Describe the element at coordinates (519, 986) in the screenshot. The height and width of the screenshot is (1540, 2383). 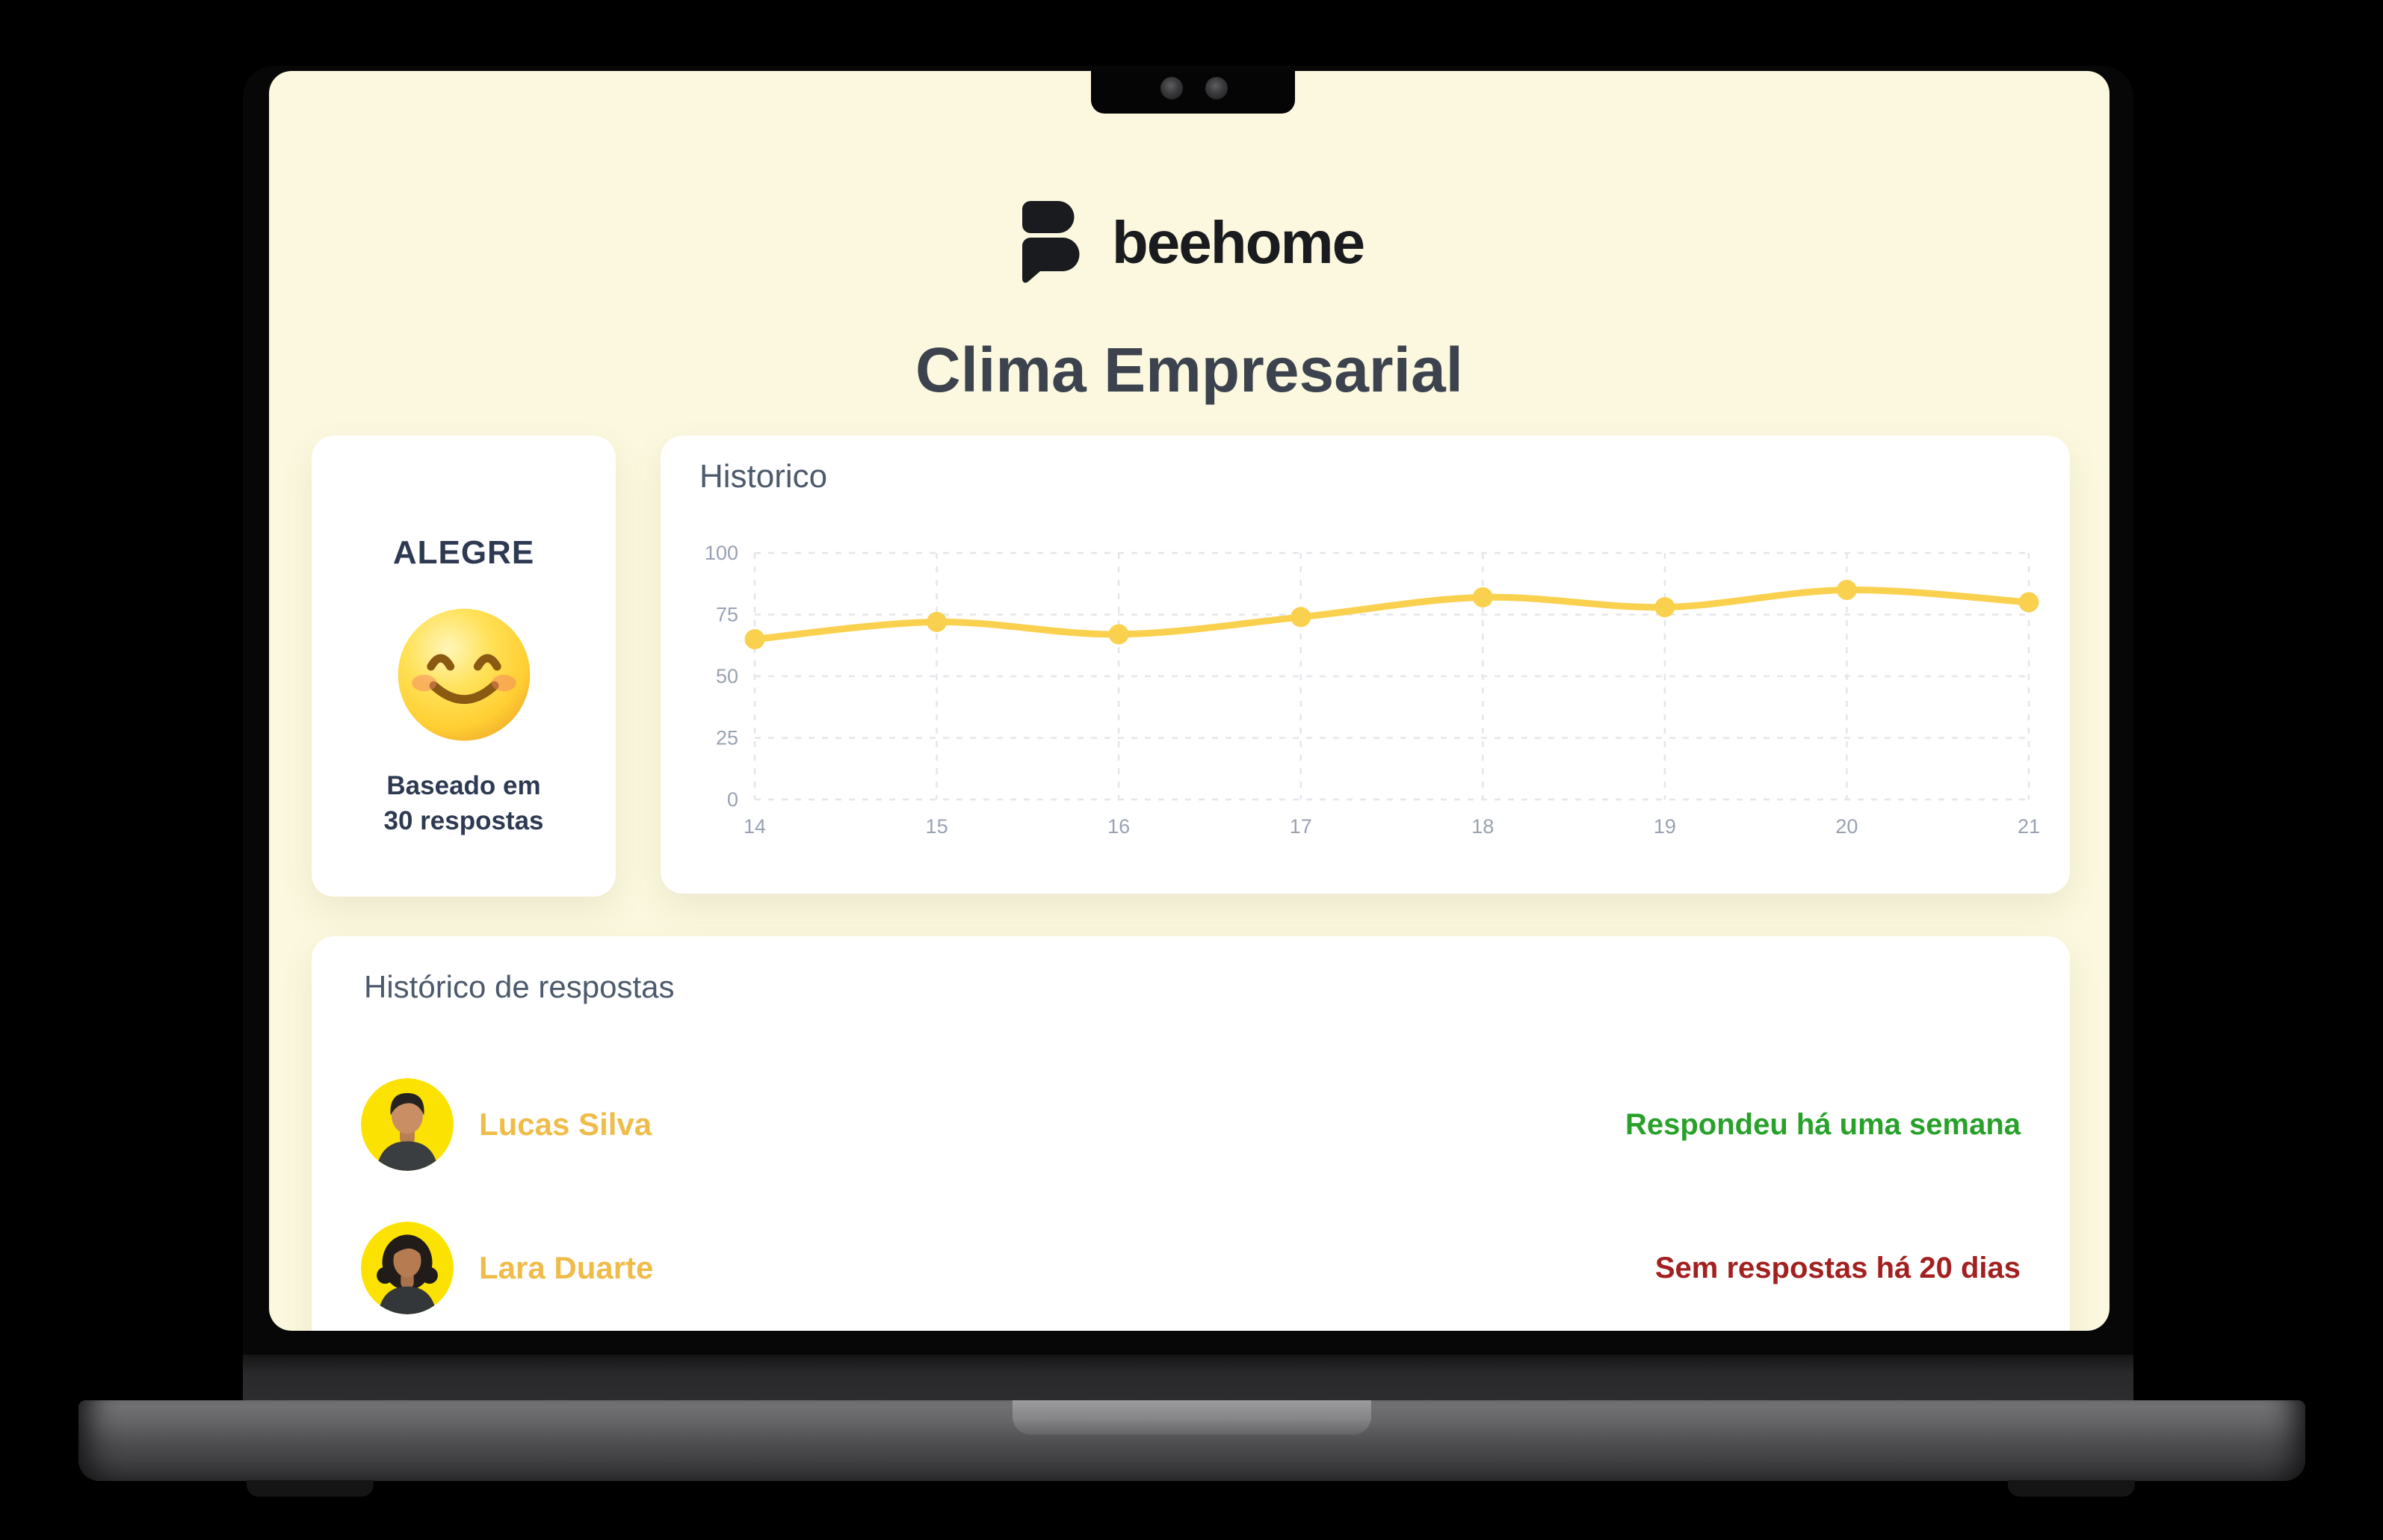
I see `responses-card-title: Histórico de respostas` at that location.